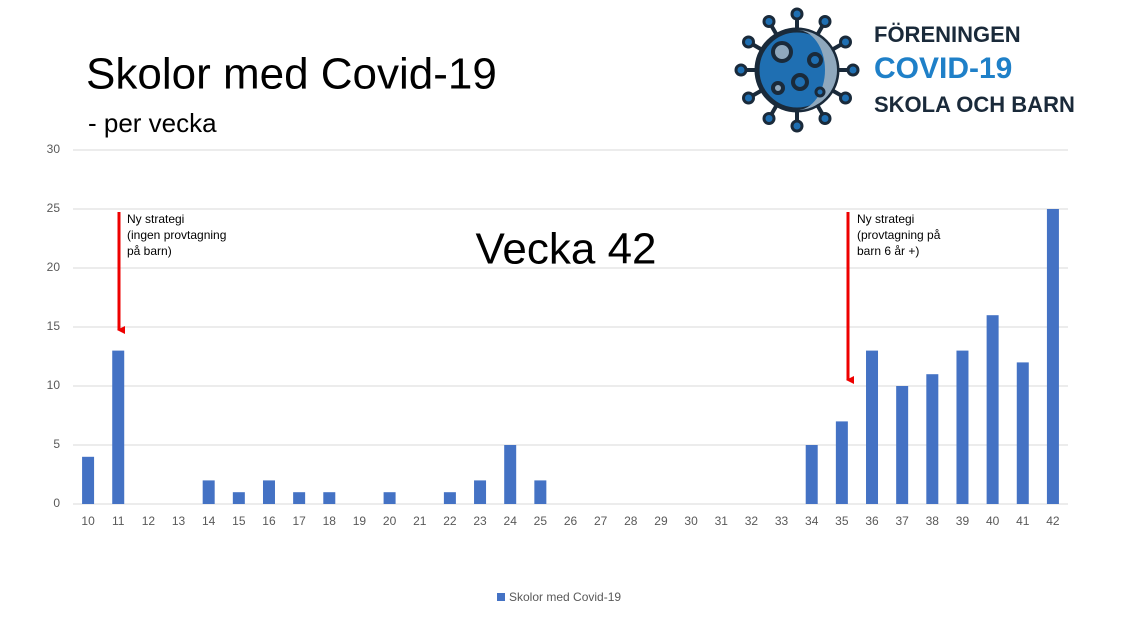  What do you see at coordinates (118, 521) in the screenshot?
I see `x-tick-label: 11` at bounding box center [118, 521].